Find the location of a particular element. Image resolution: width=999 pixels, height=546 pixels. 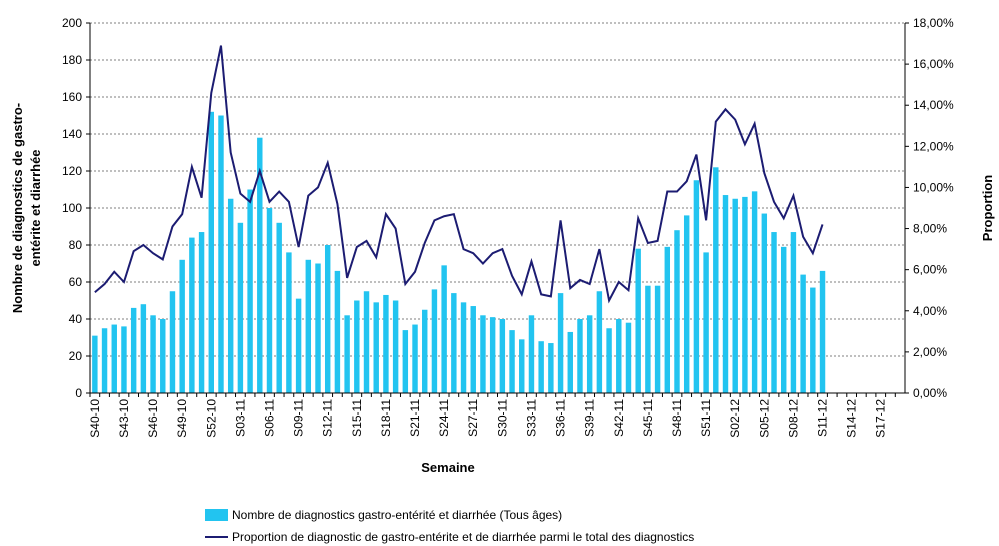

x-tick-label: S36-11 is located at coordinates (561, 418).